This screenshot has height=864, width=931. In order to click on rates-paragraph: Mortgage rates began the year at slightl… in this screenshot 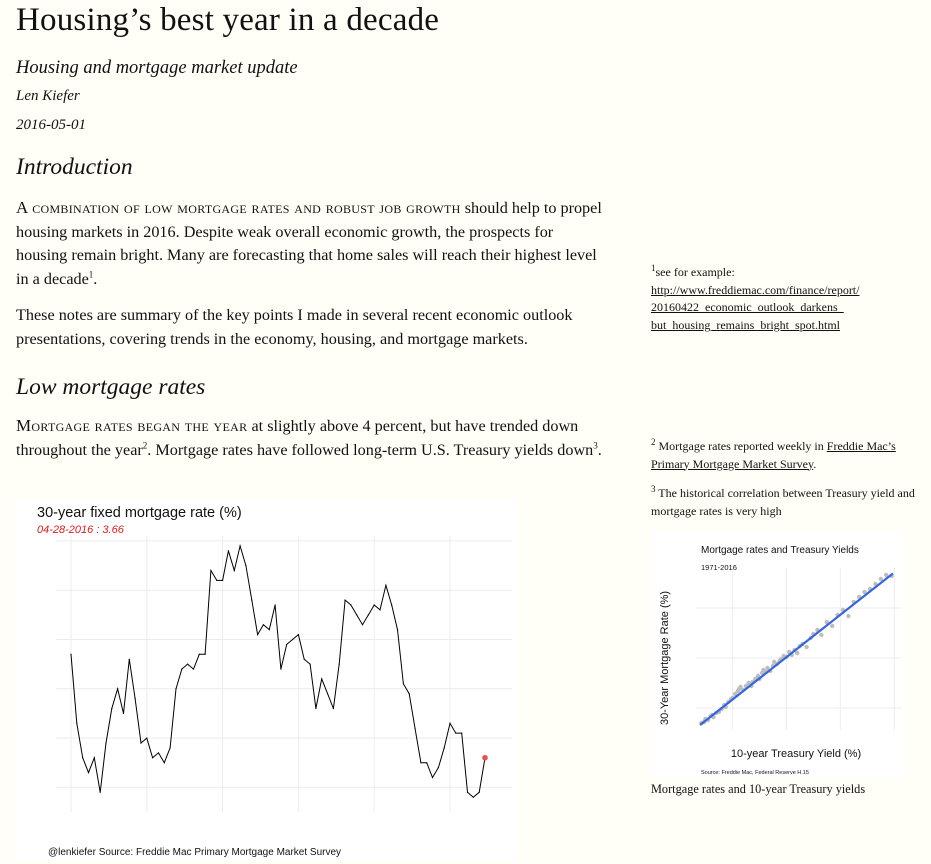, I will do `click(309, 437)`.